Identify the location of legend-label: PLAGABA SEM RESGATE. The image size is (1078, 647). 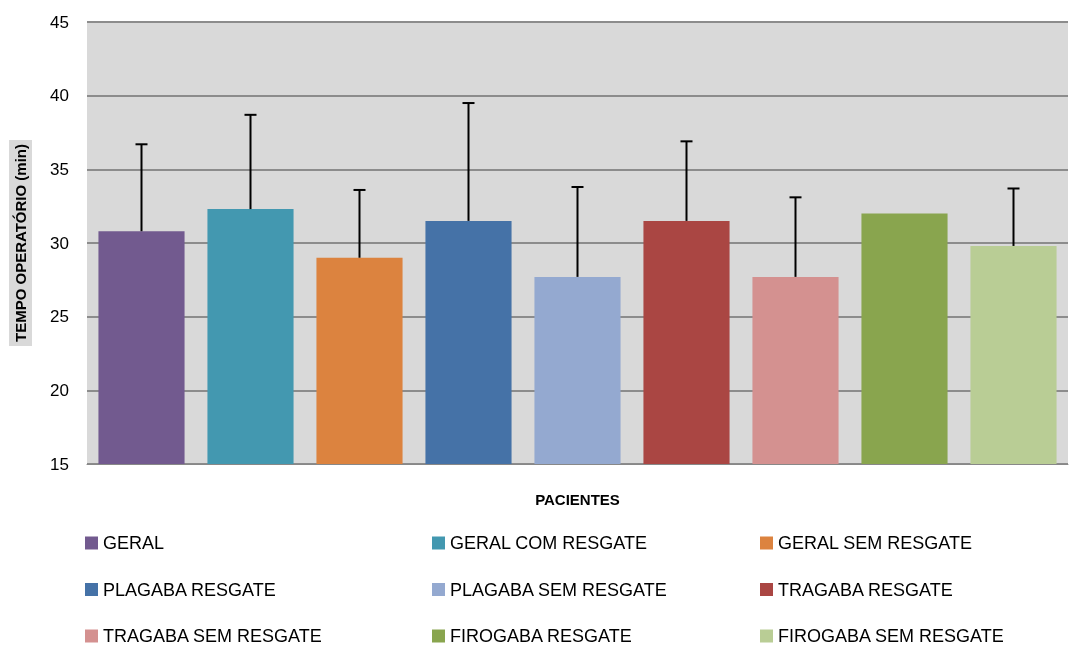
(558, 589).